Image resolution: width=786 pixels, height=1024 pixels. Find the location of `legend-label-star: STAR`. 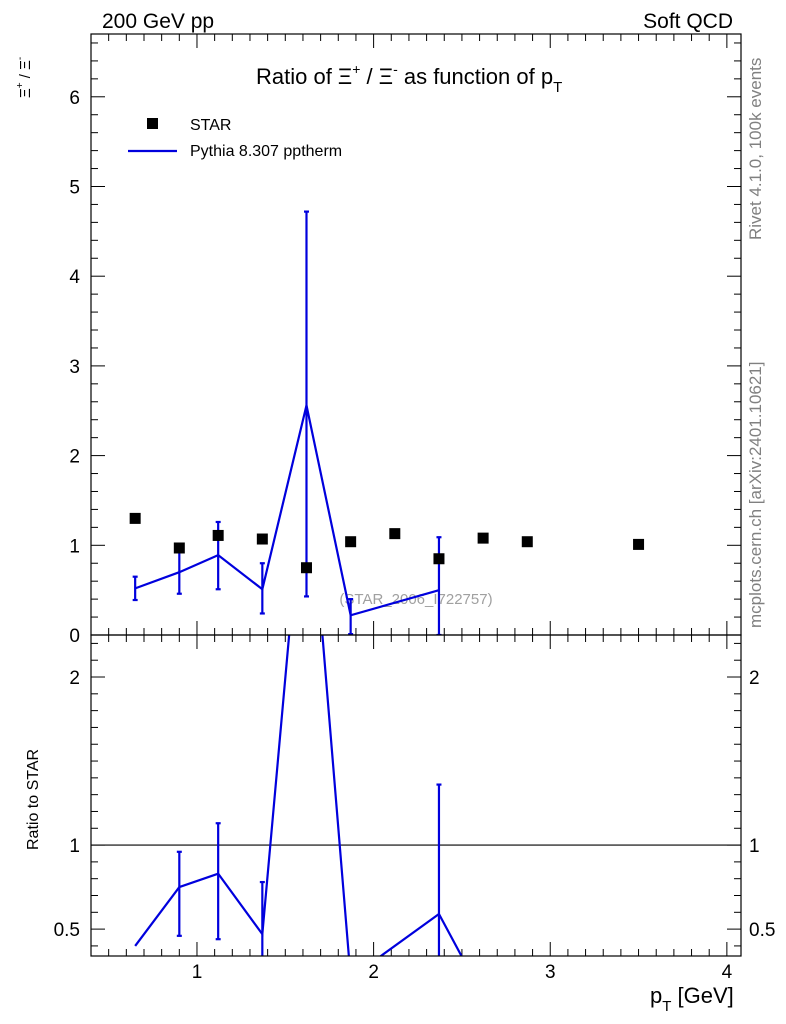

legend-label-star: STAR is located at coordinates (210, 125).